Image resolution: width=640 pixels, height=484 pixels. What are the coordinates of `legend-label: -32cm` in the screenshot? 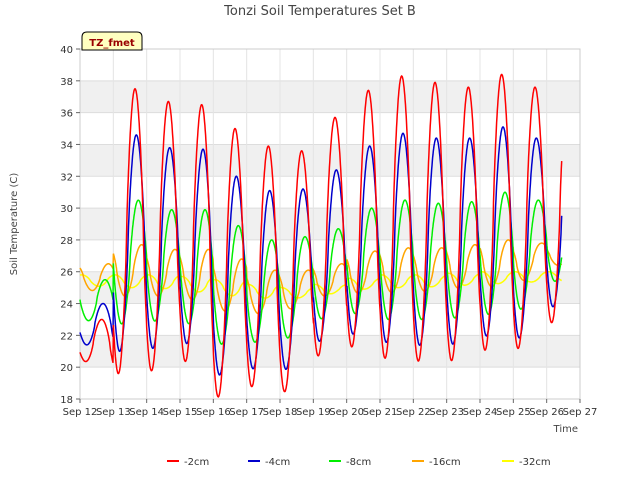 It's located at (535, 462).